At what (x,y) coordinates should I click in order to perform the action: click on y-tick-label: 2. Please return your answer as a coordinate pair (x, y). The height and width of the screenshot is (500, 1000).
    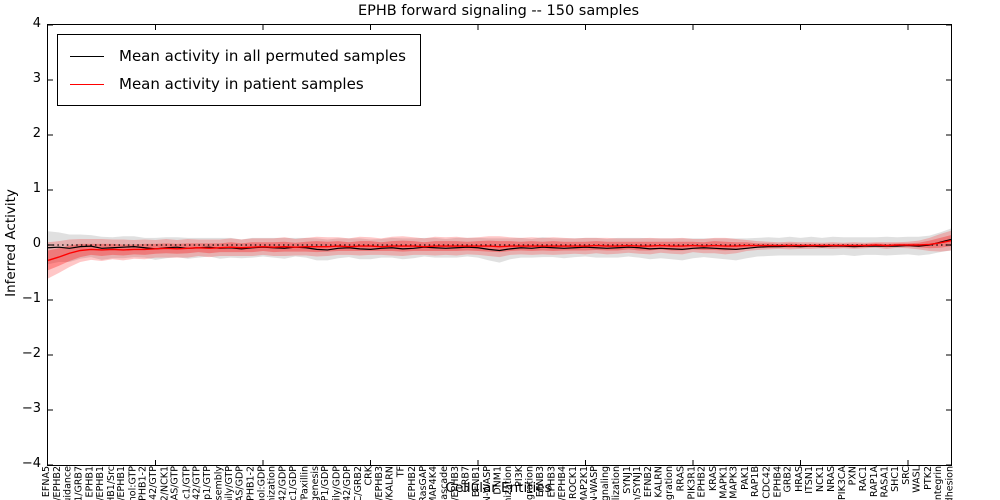
    Looking at the image, I should click on (36, 133).